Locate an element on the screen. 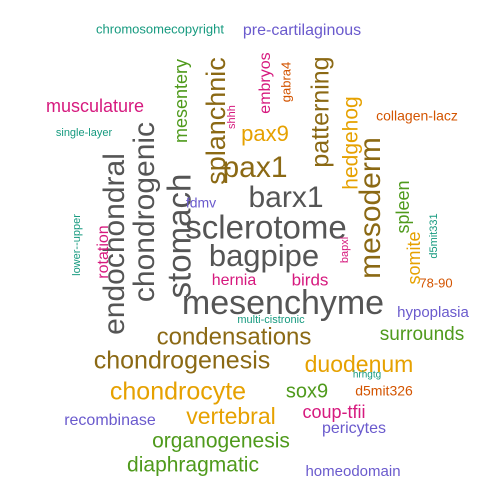  word-diaphragmatic: diaphragmatic is located at coordinates (193, 465).